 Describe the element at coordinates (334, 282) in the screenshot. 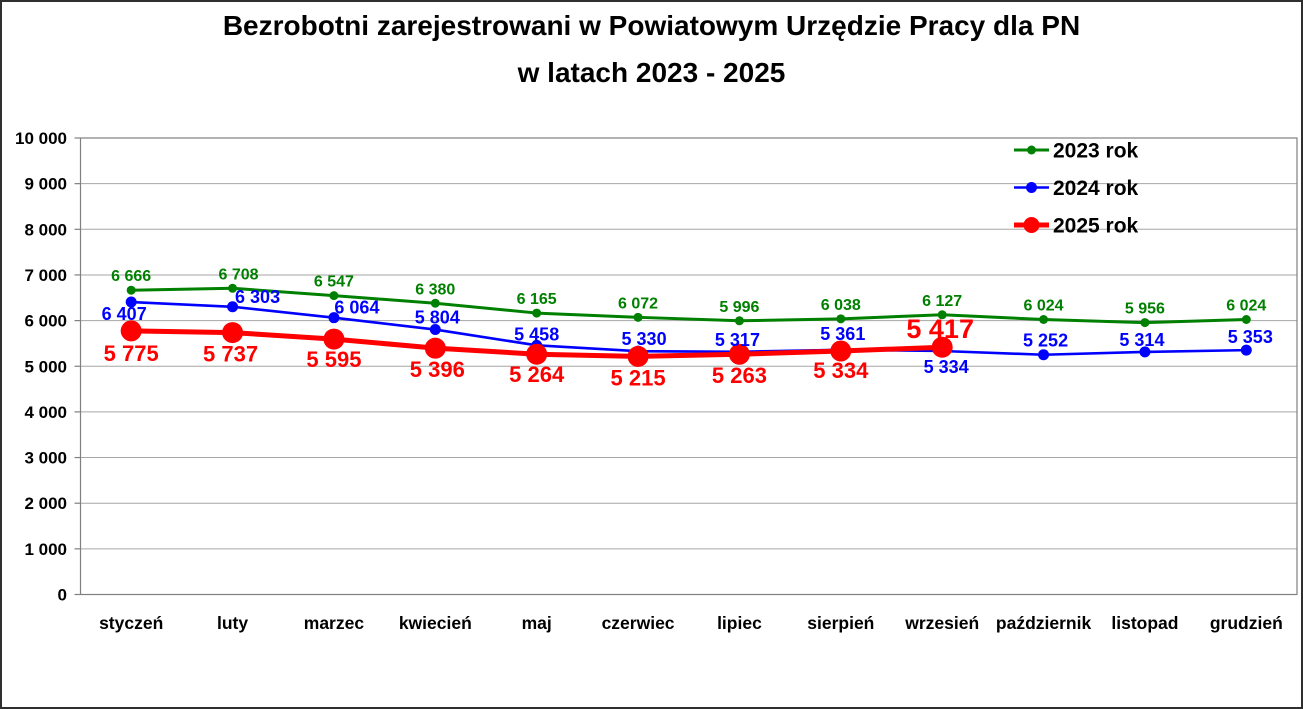

I see `data-label: 6 547` at that location.